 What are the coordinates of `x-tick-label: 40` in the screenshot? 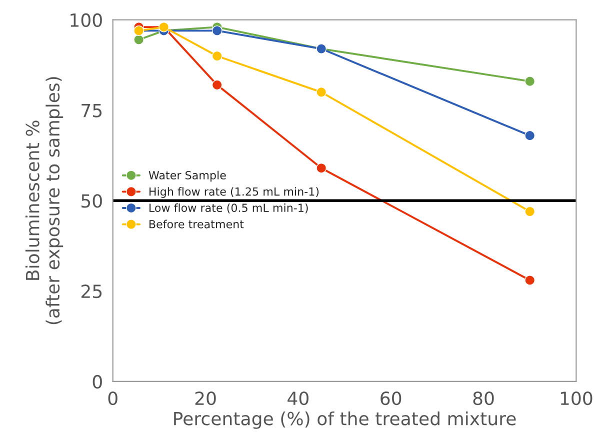 It's located at (298, 399).